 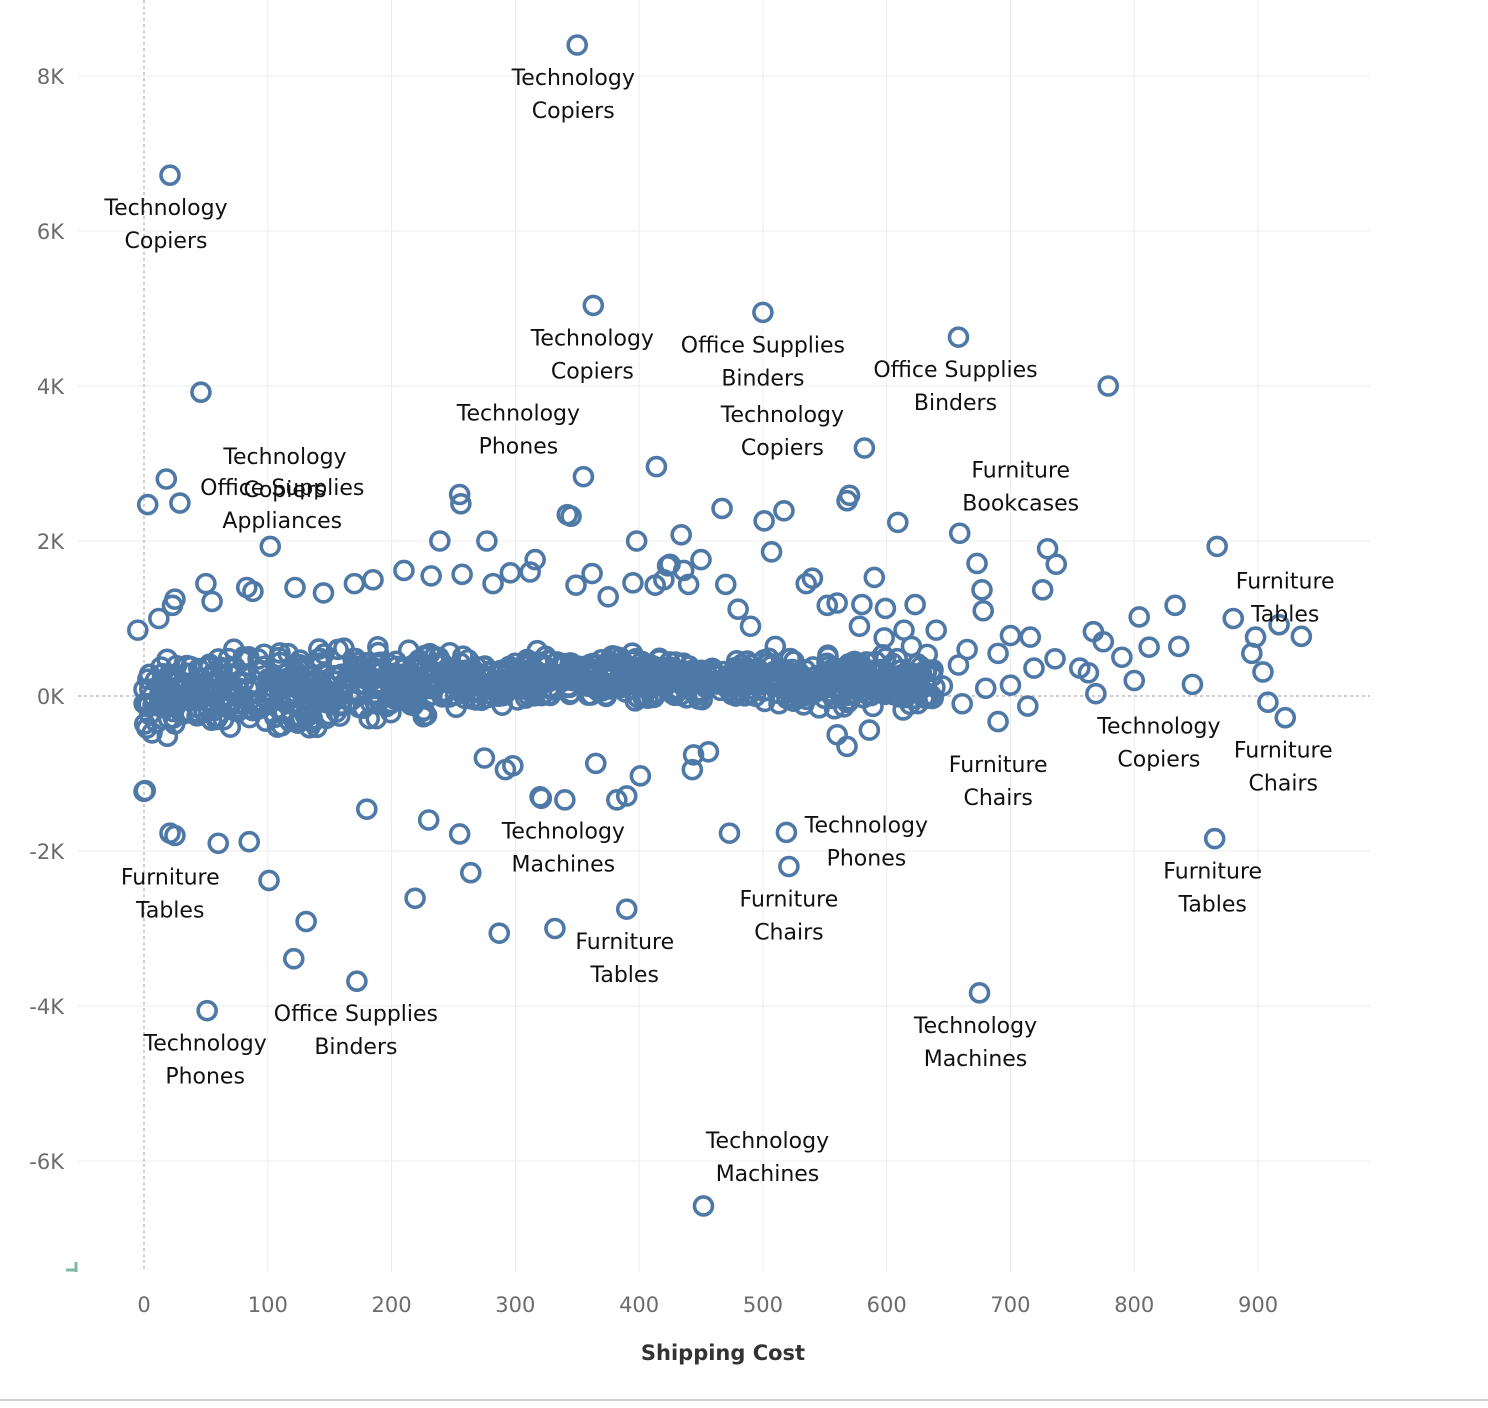 What do you see at coordinates (563, 848) in the screenshot?
I see `point-annotation: Technology Machines` at bounding box center [563, 848].